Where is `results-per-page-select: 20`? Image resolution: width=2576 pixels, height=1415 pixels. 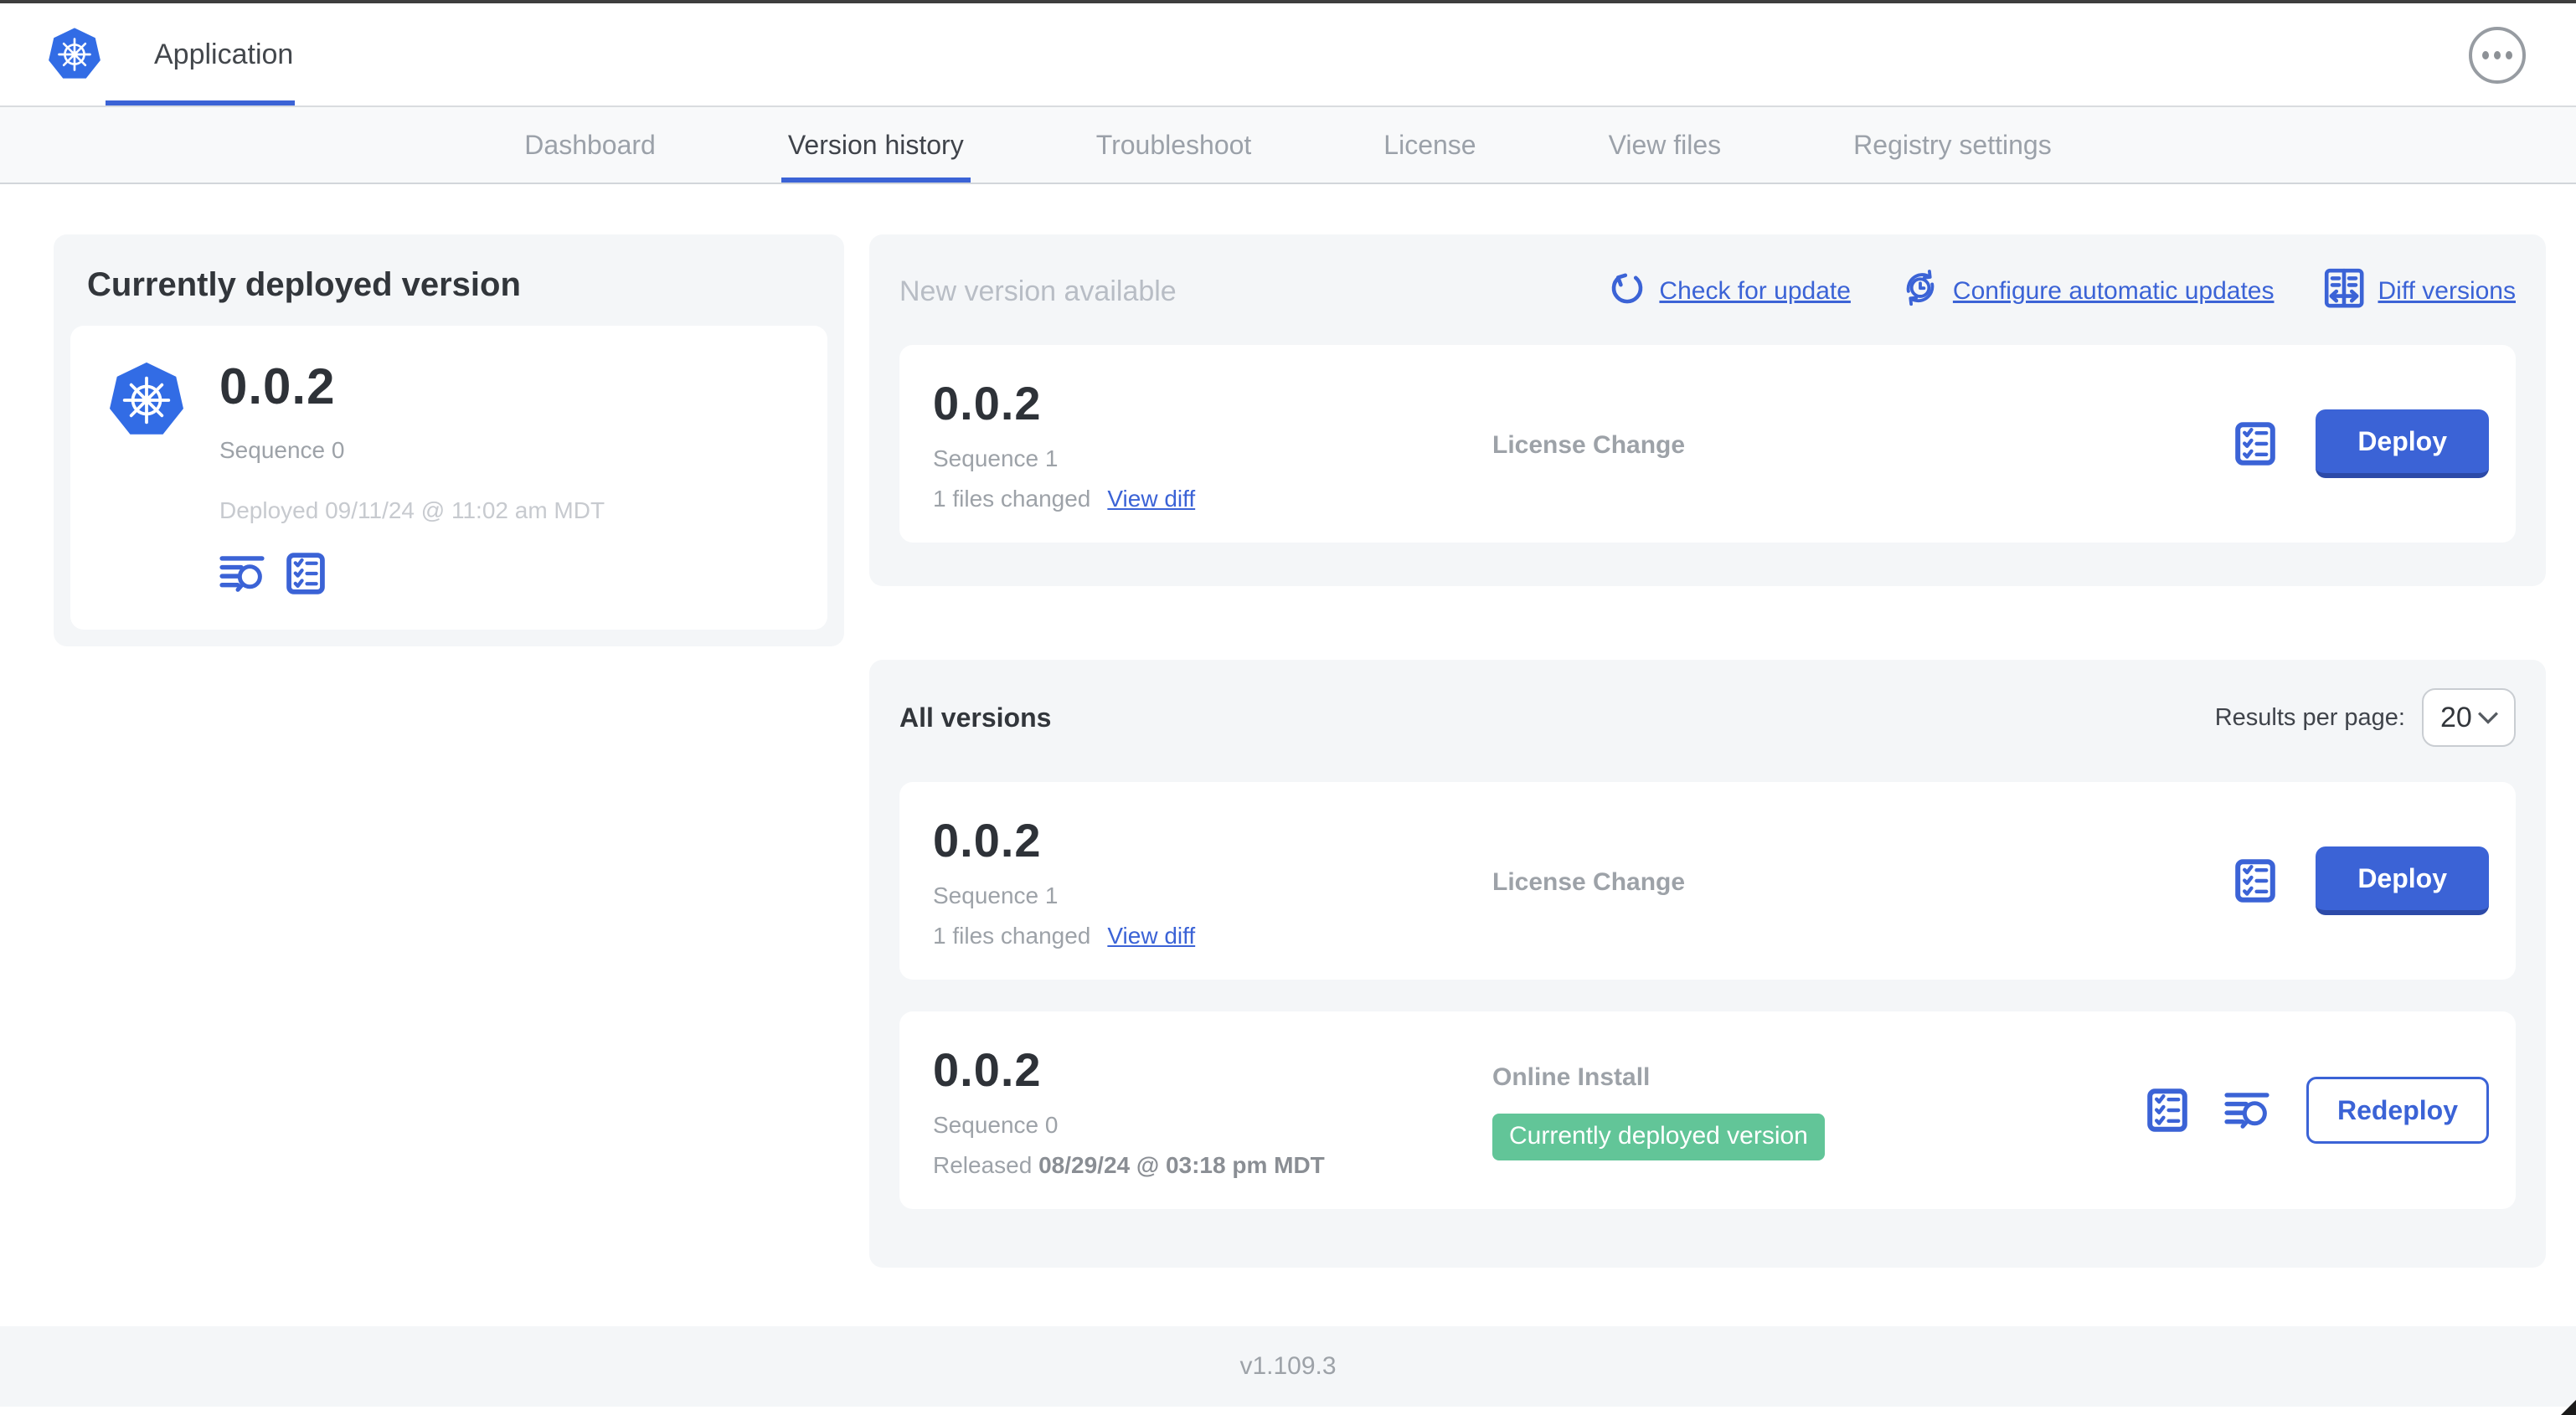 results-per-page-select: 20 is located at coordinates (2469, 717).